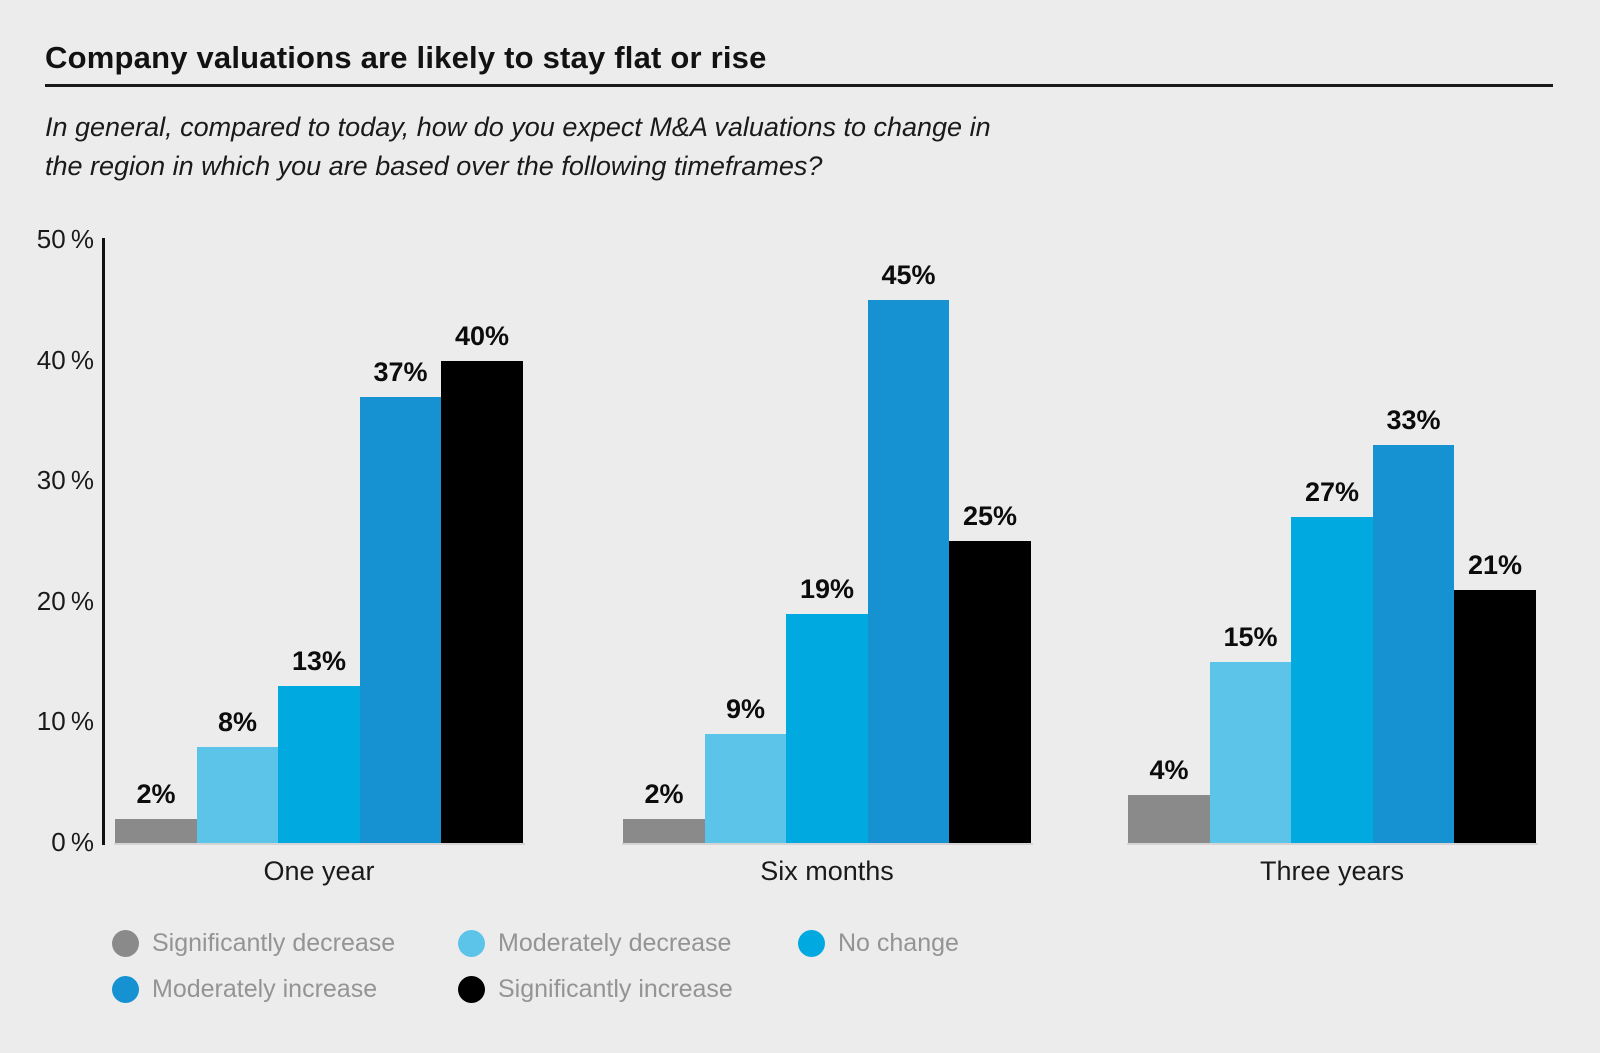  Describe the element at coordinates (1169, 770) in the screenshot. I see `bar-value-label: 4%` at that location.